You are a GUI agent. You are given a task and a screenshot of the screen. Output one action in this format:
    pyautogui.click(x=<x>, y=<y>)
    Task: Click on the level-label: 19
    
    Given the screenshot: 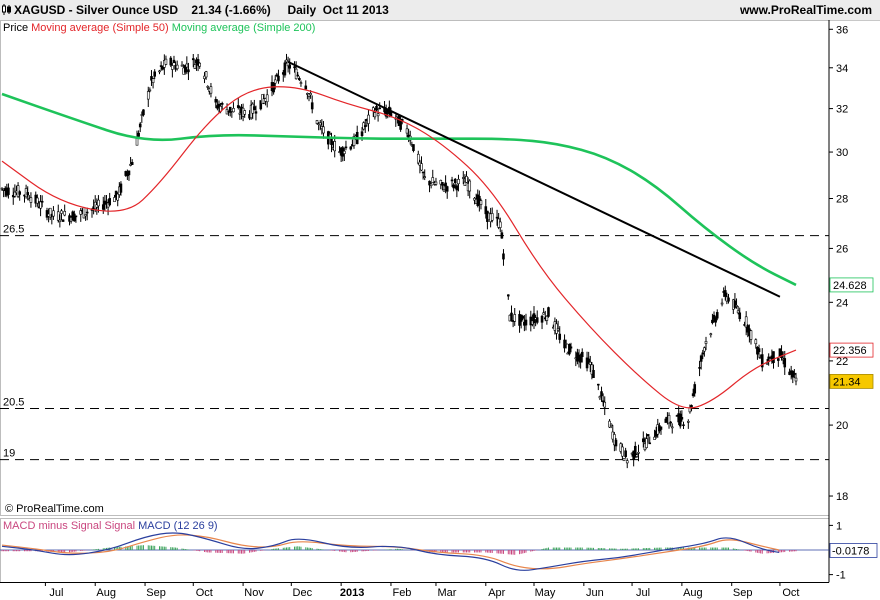 What is the action you would take?
    pyautogui.click(x=9, y=454)
    